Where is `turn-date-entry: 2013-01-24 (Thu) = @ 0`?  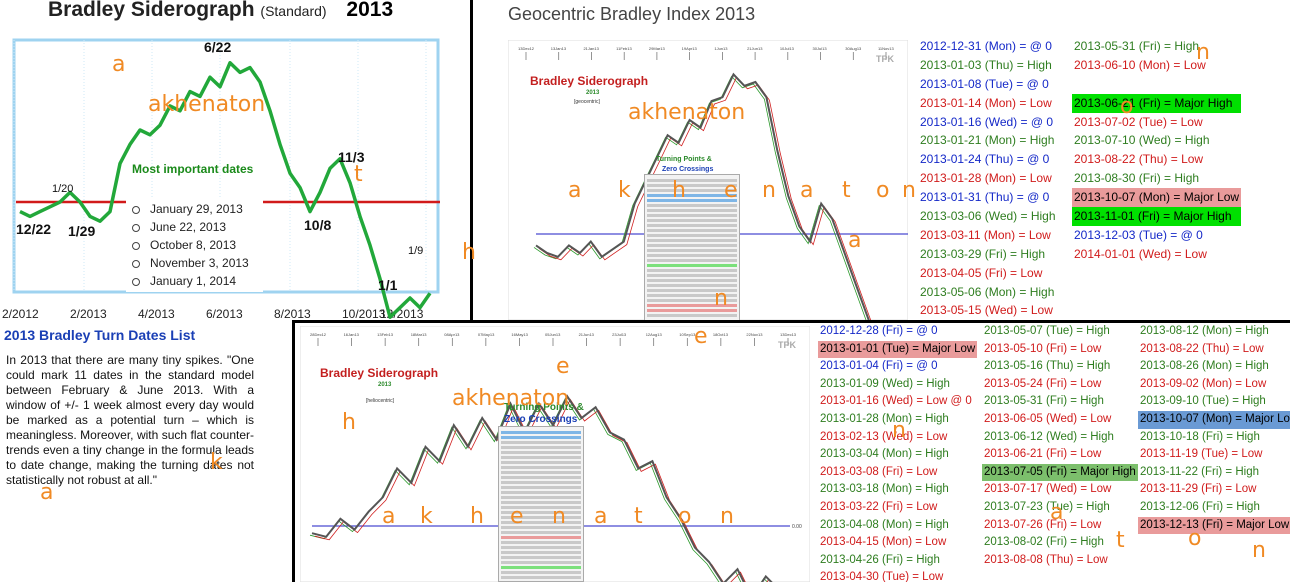 turn-date-entry: 2013-01-24 (Thu) = @ 0 is located at coordinates (985, 159).